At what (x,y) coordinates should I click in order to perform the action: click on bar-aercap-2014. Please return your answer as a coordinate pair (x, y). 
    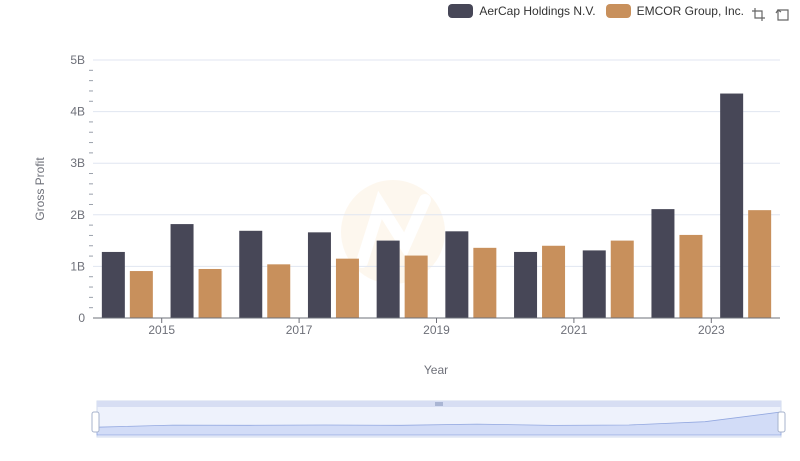
    Looking at the image, I should click on (113, 284).